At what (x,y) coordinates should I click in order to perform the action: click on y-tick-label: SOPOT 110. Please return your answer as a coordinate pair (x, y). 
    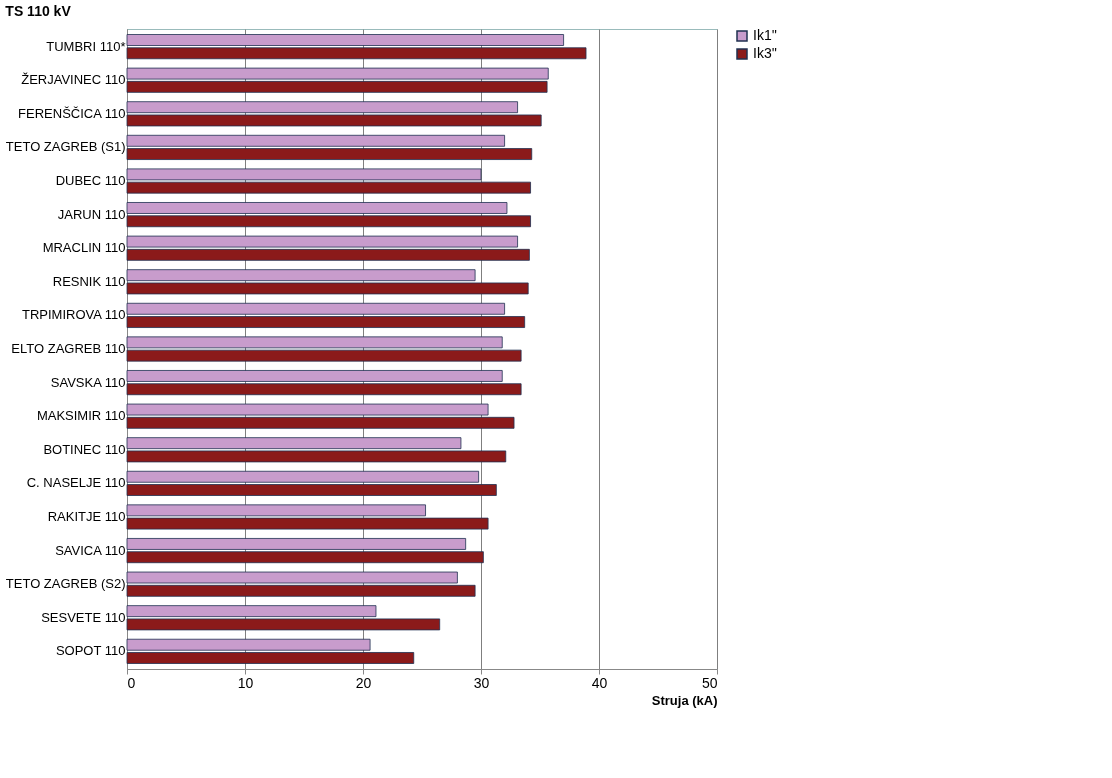
    Looking at the image, I should click on (90, 651).